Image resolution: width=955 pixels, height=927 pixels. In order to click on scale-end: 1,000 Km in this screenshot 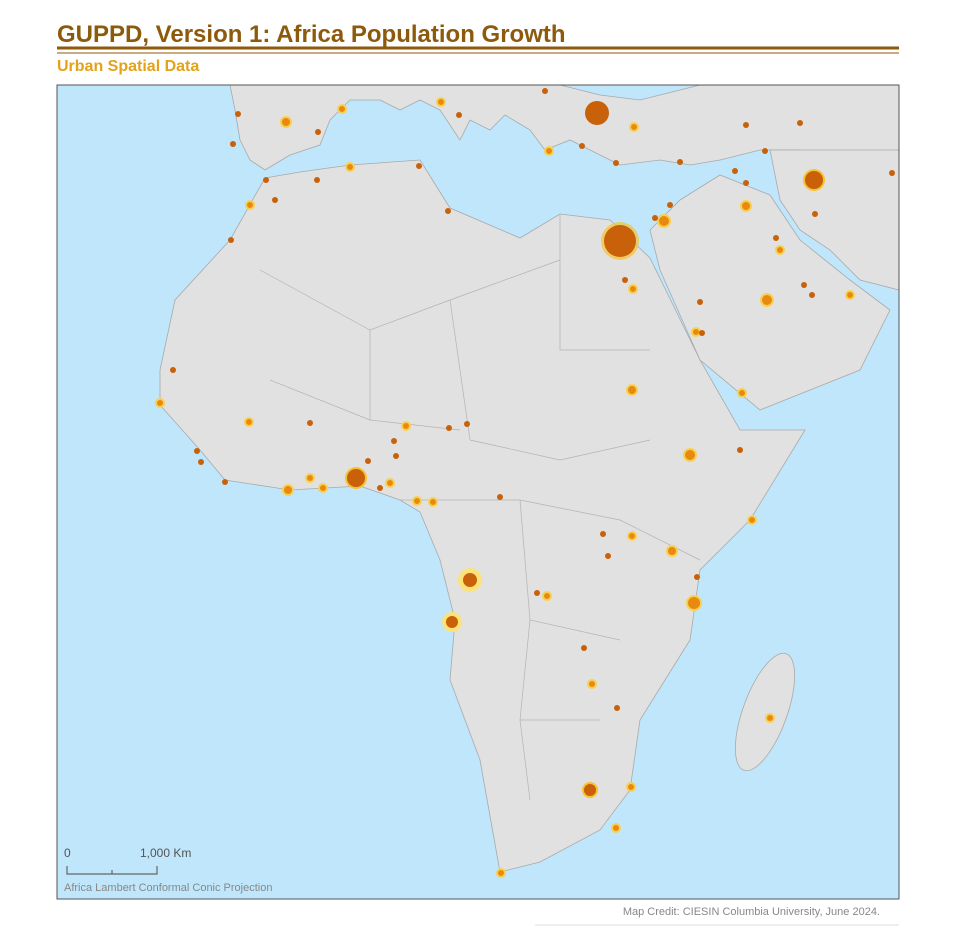, I will do `click(165, 853)`.